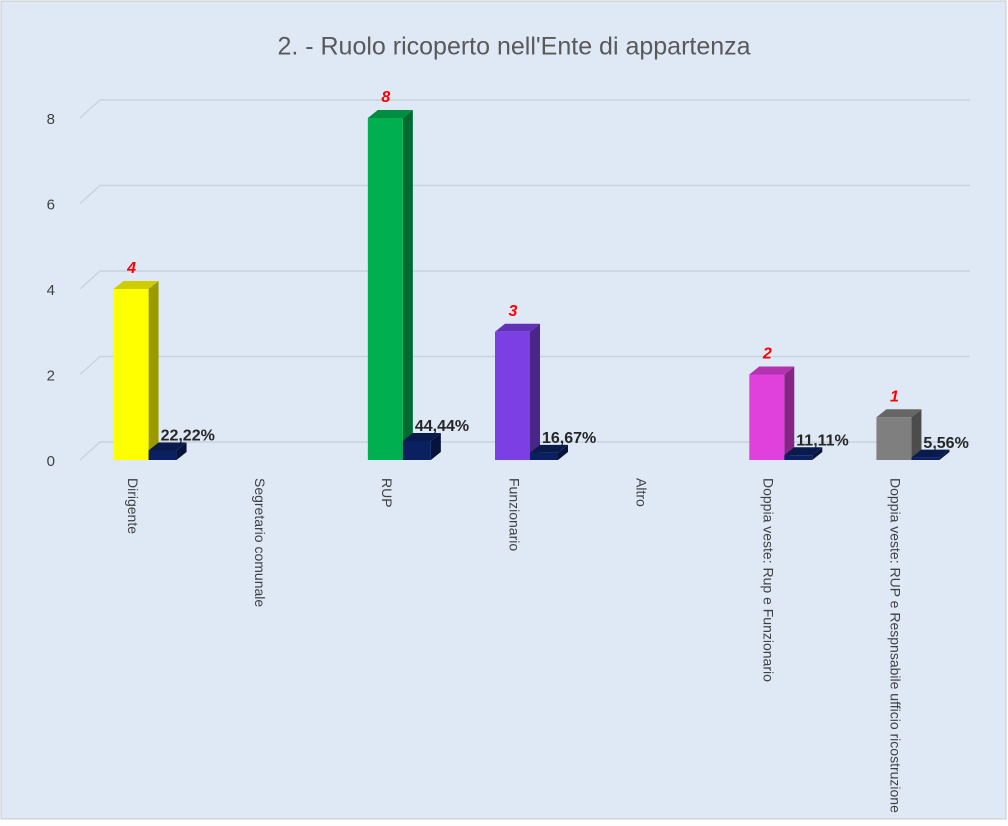 The image size is (1008, 826). I want to click on y-tick-label: 4, so click(51, 290).